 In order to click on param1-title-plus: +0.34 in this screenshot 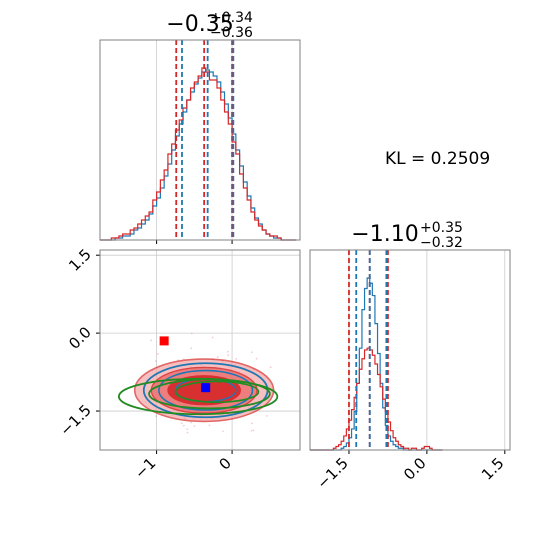, I will do `click(231, 18)`.